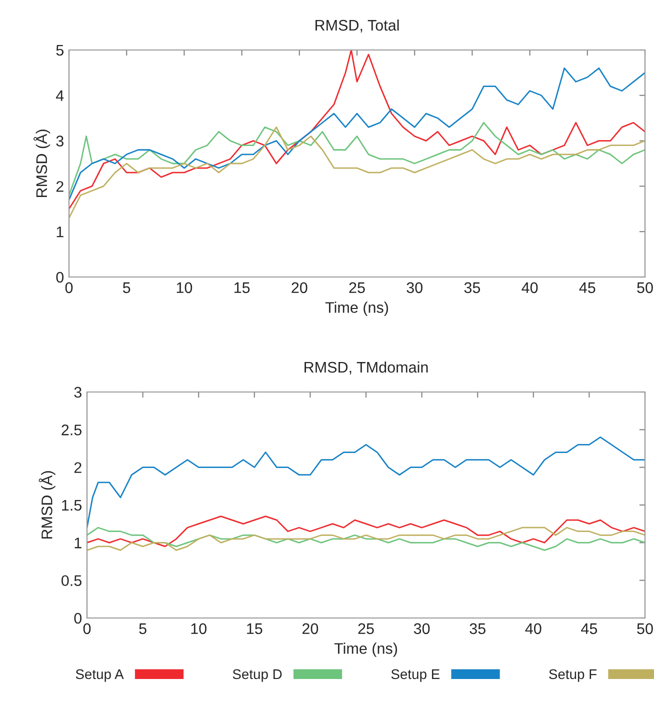 This screenshot has height=702, width=654. I want to click on x-tick-label: 0, so click(87, 628).